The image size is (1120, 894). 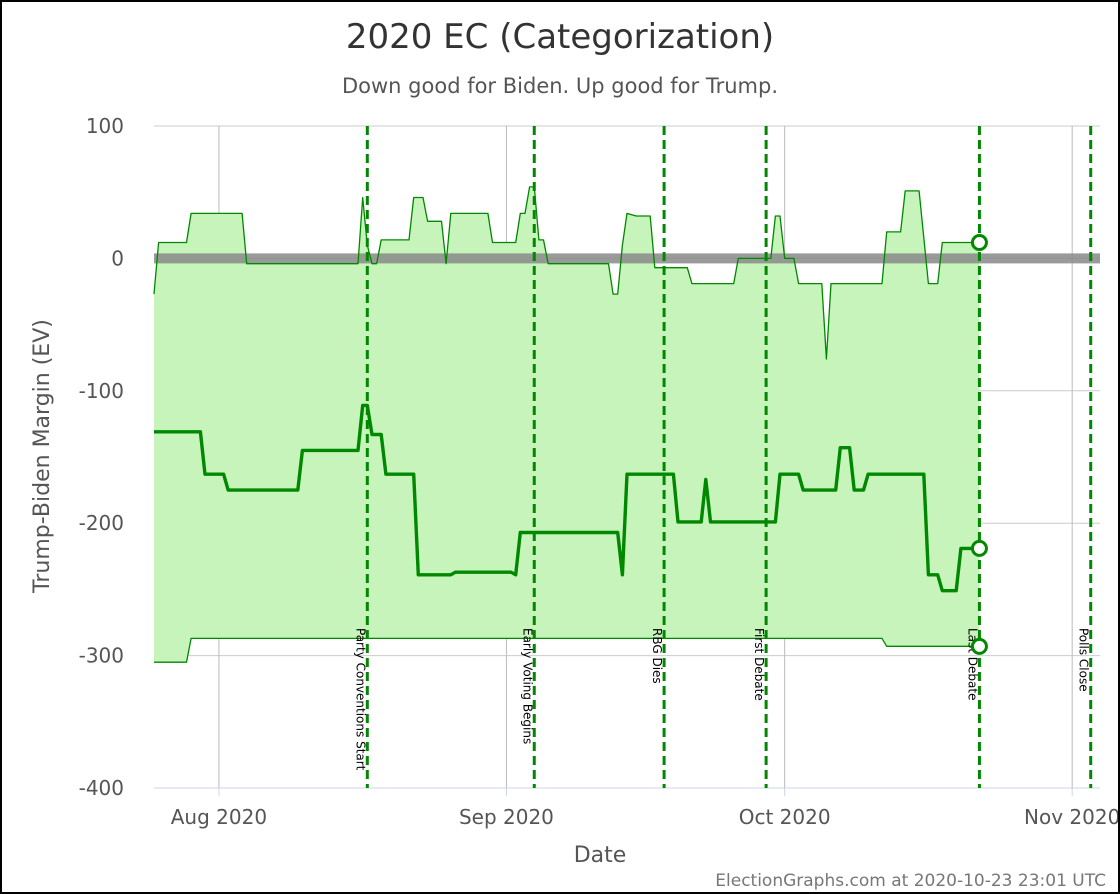 I want to click on end-marker-lower, so click(x=979, y=646).